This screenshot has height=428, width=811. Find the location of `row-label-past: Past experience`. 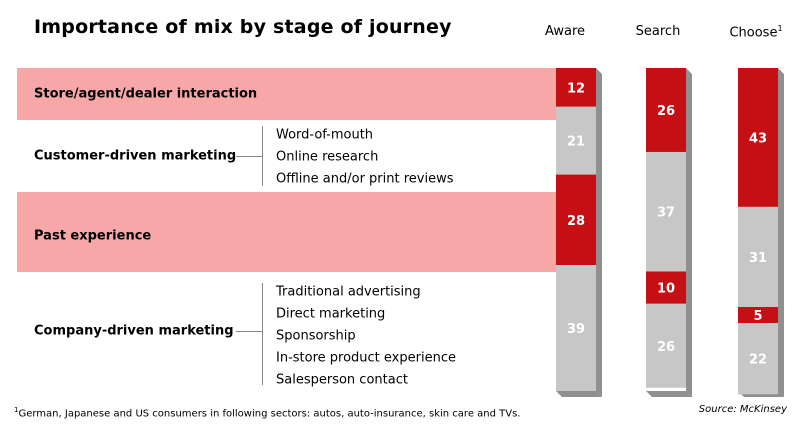

row-label-past: Past experience is located at coordinates (93, 236).